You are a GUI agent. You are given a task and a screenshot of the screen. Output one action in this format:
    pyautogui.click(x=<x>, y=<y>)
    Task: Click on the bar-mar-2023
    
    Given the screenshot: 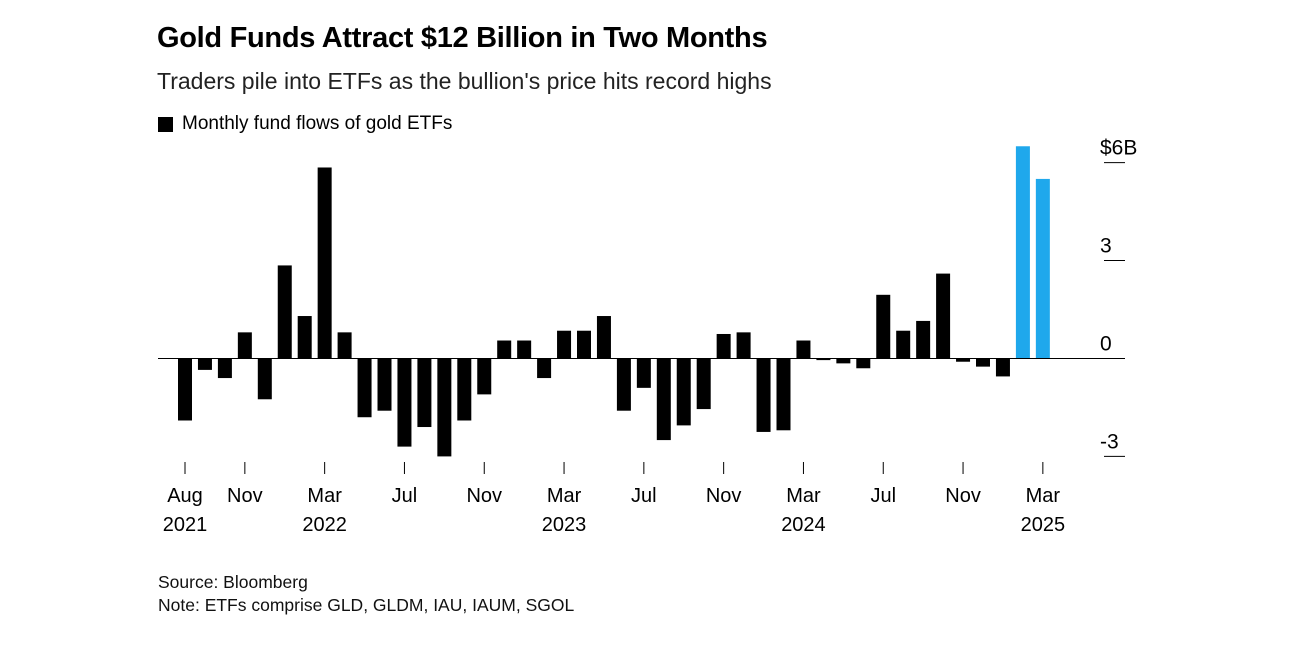 What is the action you would take?
    pyautogui.click(x=564, y=344)
    